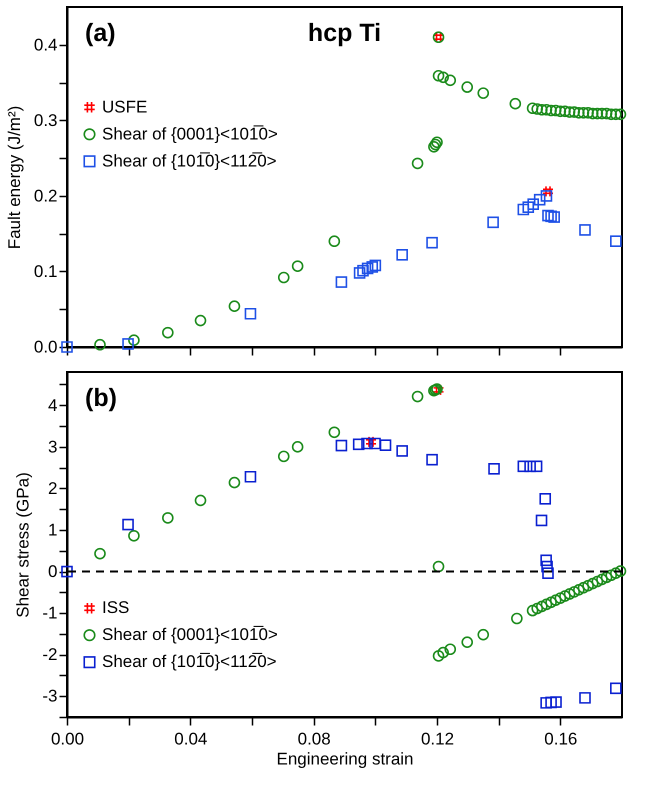 This screenshot has height=799, width=659. What do you see at coordinates (46, 196) in the screenshot?
I see `y-tick-label: 0.2` at bounding box center [46, 196].